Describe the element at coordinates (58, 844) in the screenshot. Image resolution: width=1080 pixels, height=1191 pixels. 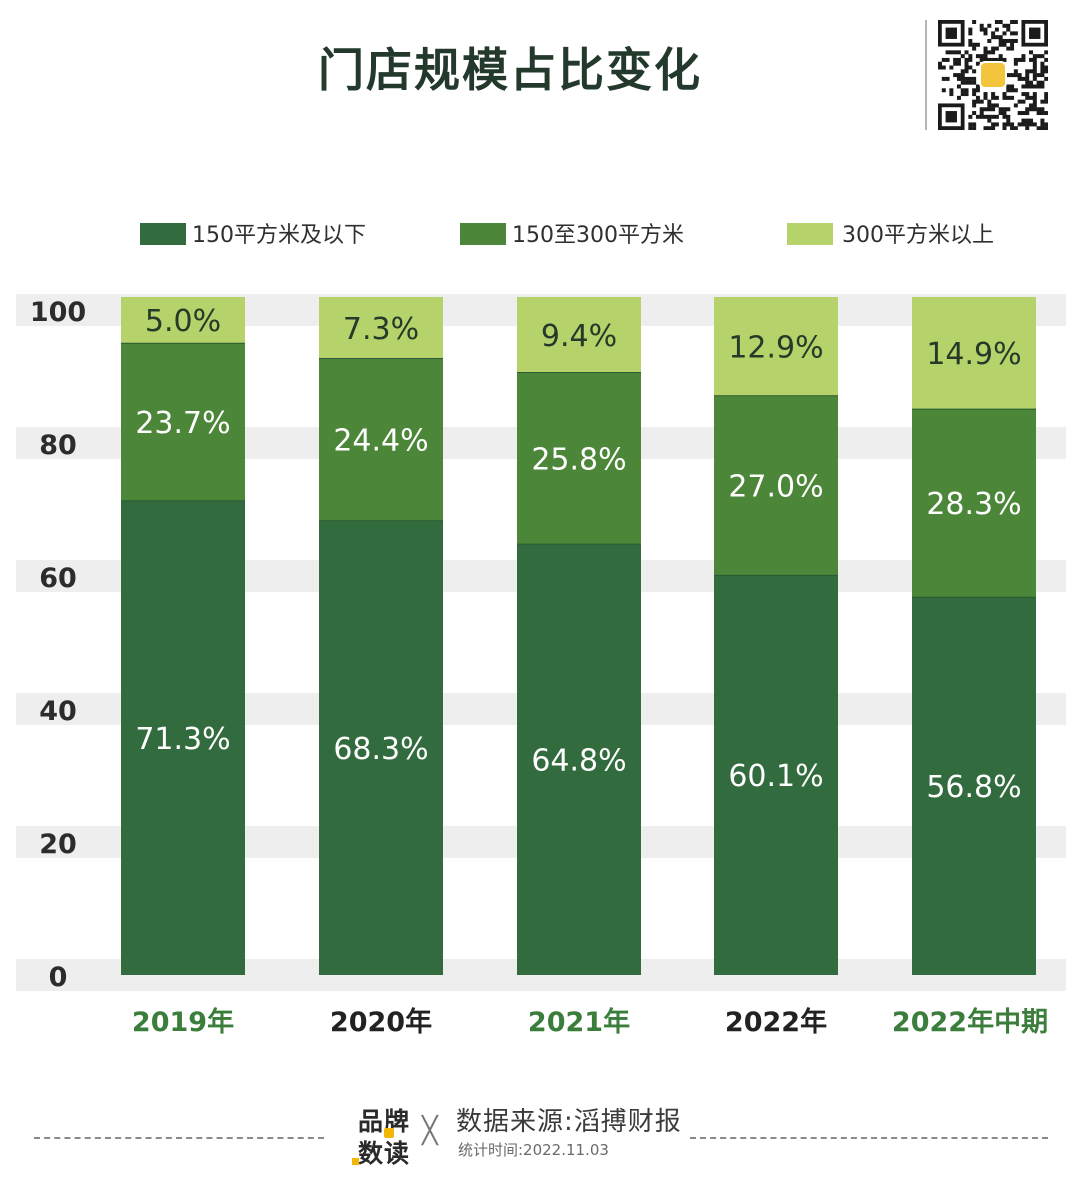
I see `y-tick-label: 20` at that location.